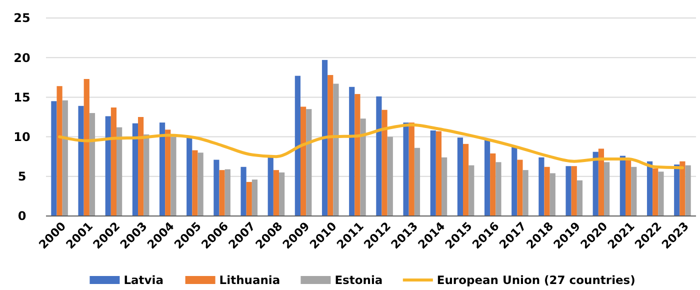 The height and width of the screenshot is (290, 700). I want to click on legend-label: Lithuania, so click(249, 280).